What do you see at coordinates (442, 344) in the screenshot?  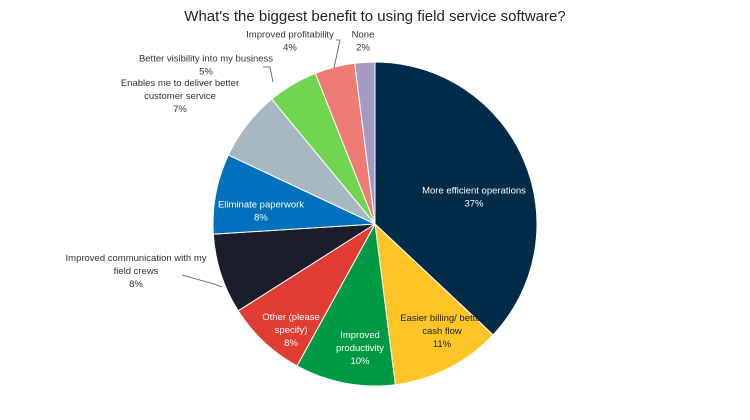 I see `slice-value-label: 11%` at bounding box center [442, 344].